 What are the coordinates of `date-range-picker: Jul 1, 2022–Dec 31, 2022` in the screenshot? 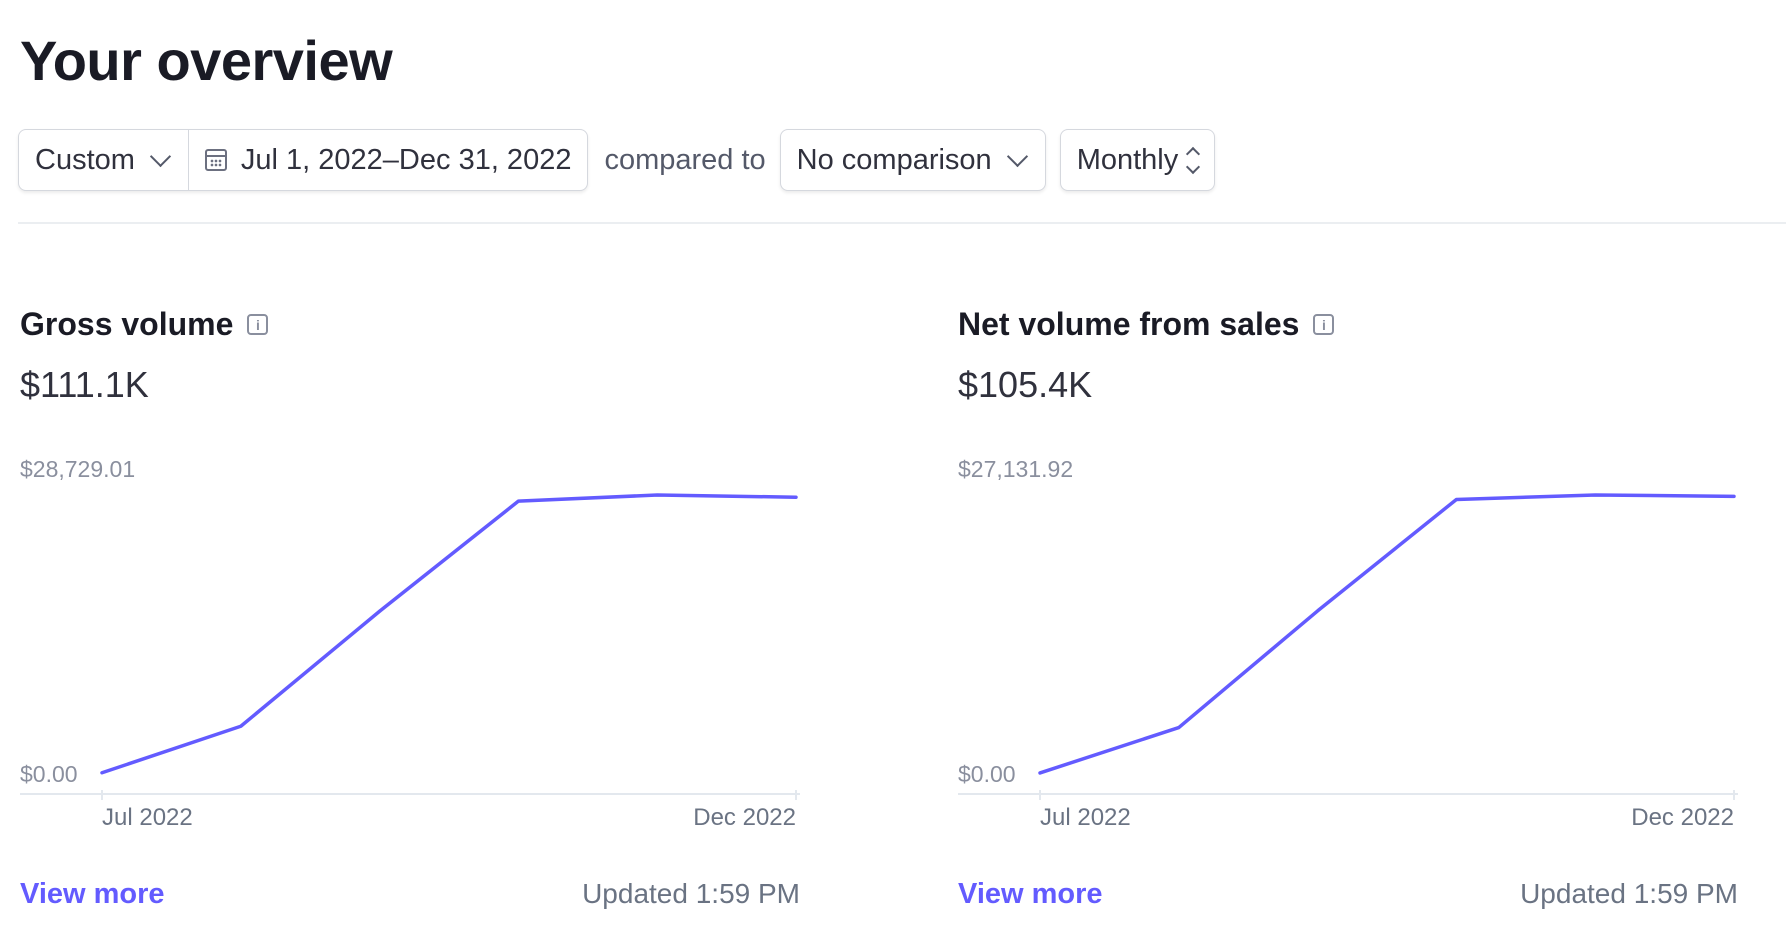 It's located at (387, 160).